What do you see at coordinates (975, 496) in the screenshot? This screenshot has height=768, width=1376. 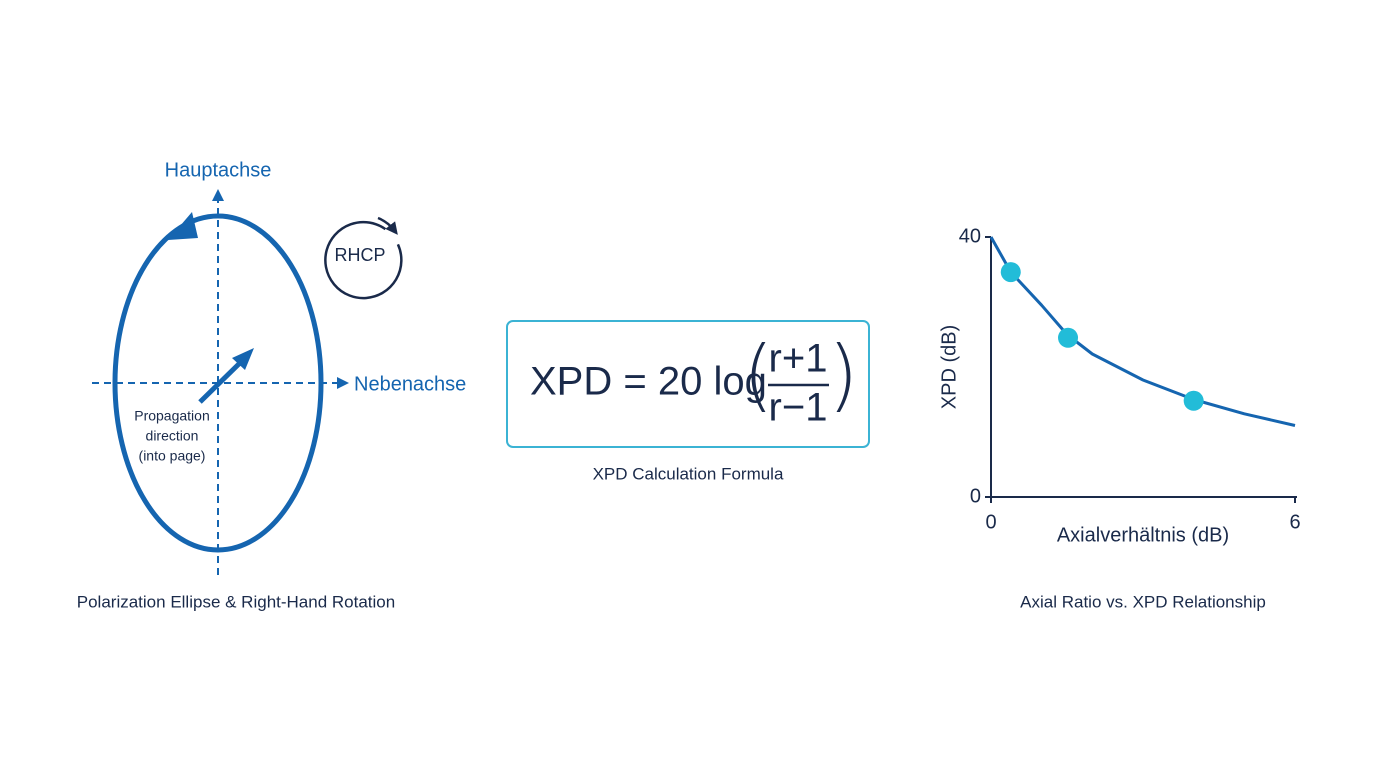 I see `y-tick-label: 0` at bounding box center [975, 496].